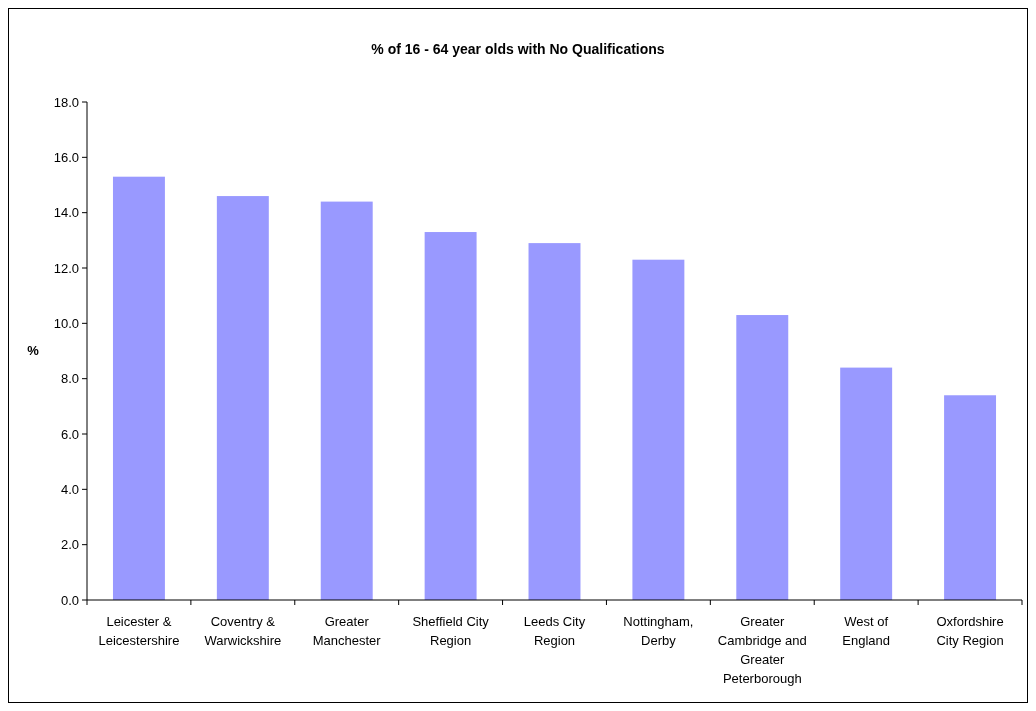 This screenshot has width=1036, height=711. Describe the element at coordinates (554, 631) in the screenshot. I see `x-tick-label: Leeds City Region` at that location.